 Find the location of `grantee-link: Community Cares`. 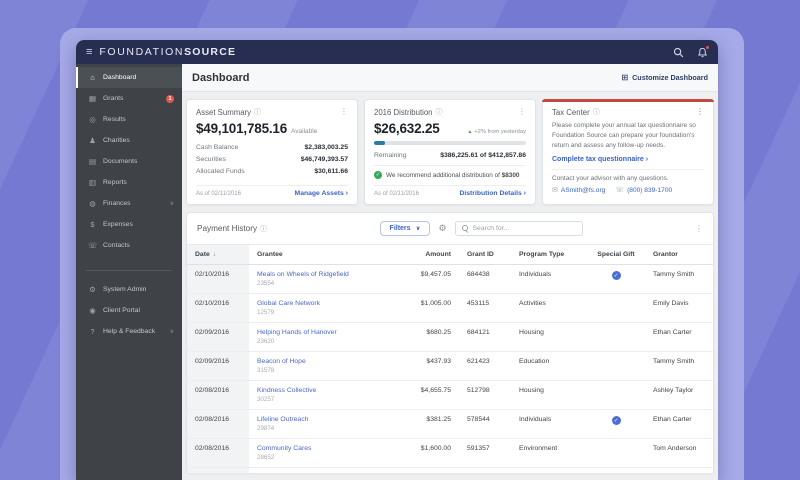

grantee-link: Community Cares is located at coordinates (284, 448).